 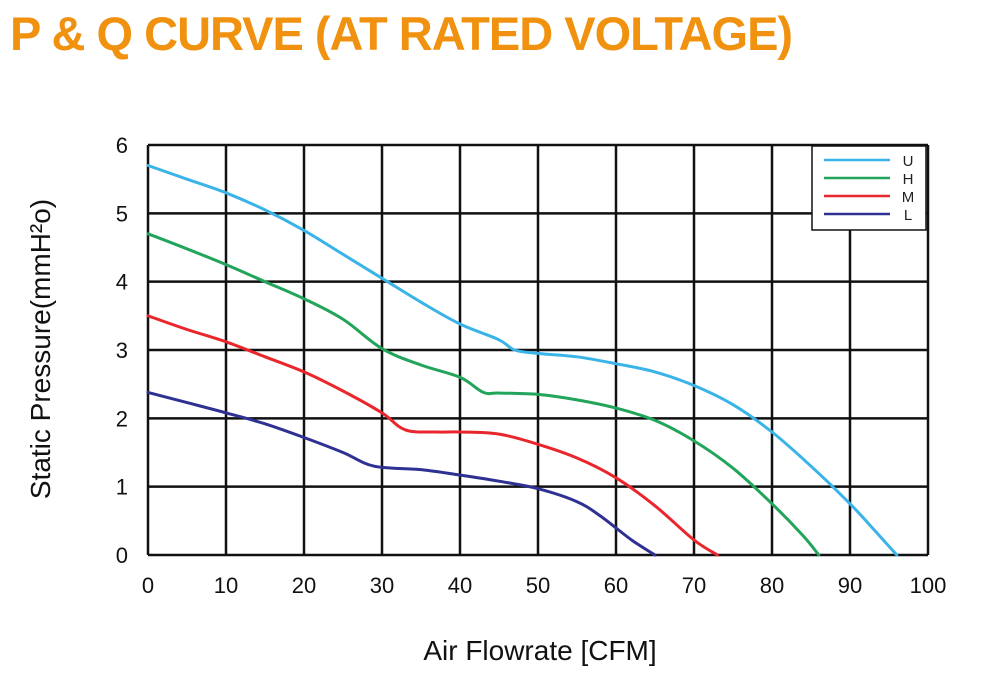 What do you see at coordinates (122, 350) in the screenshot?
I see `y-tick-label: 3` at bounding box center [122, 350].